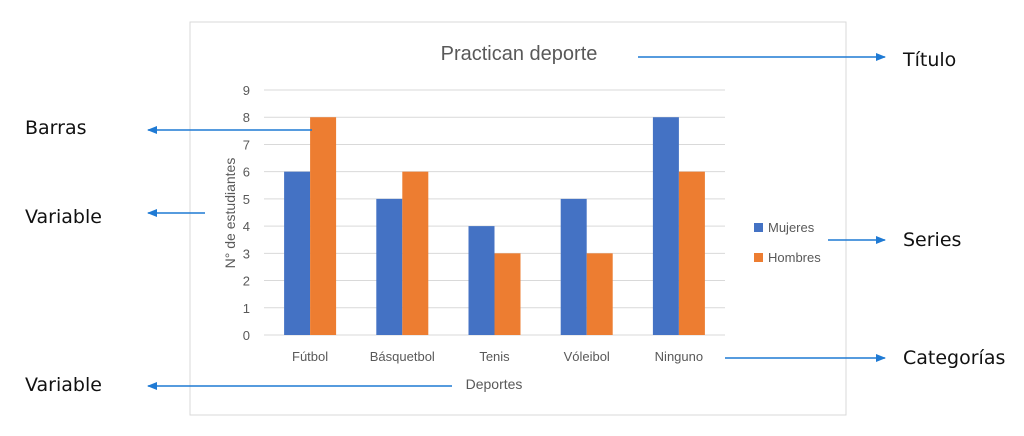  I want to click on annotation-titulo: Título, so click(929, 60).